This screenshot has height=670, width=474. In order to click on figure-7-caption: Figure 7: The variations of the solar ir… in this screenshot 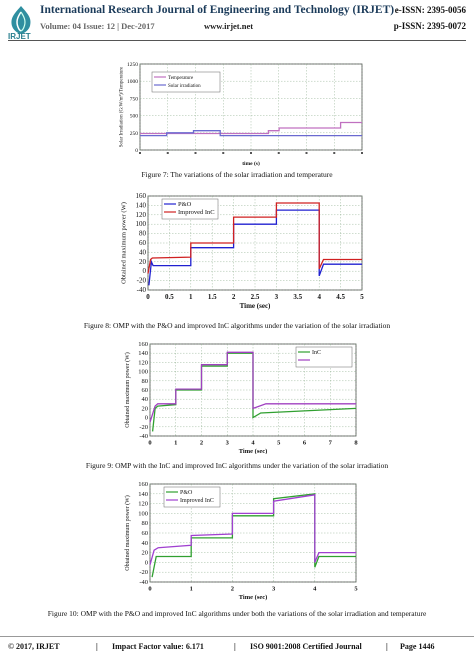, I will do `click(237, 174)`.